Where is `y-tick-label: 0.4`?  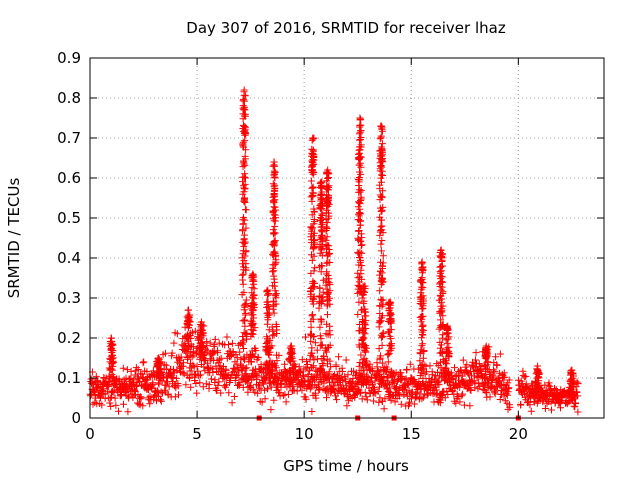
y-tick-label: 0.4 is located at coordinates (69, 258).